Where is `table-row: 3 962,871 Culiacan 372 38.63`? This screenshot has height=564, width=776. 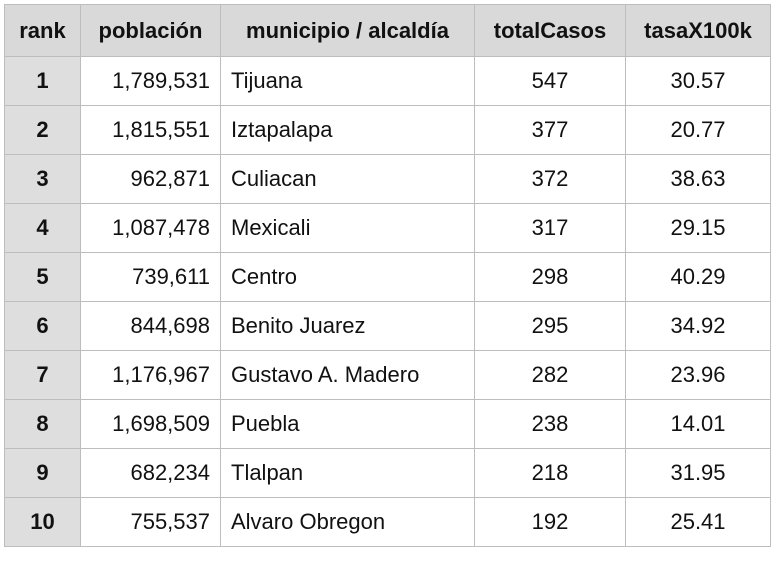 table-row: 3 962,871 Culiacan 372 38.63 is located at coordinates (387, 179).